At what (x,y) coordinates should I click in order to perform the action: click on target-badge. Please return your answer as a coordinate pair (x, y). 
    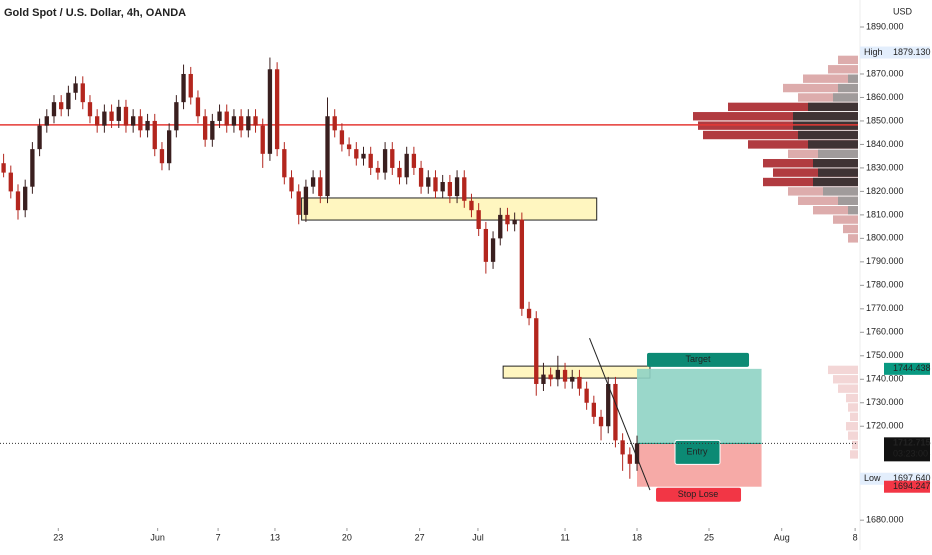
    Looking at the image, I should click on (698, 359).